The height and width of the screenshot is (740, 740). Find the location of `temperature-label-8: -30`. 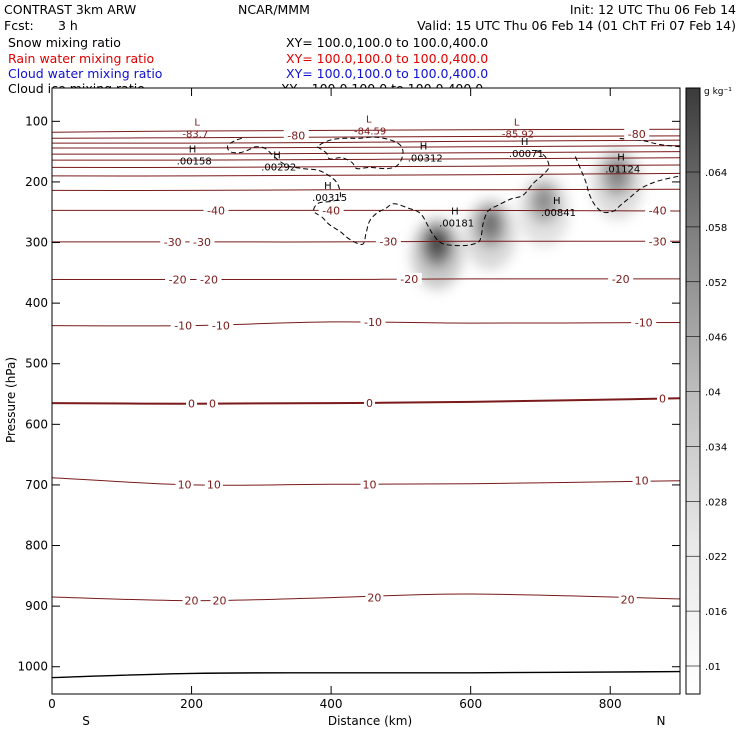

temperature-label-8: -30 is located at coordinates (658, 241).